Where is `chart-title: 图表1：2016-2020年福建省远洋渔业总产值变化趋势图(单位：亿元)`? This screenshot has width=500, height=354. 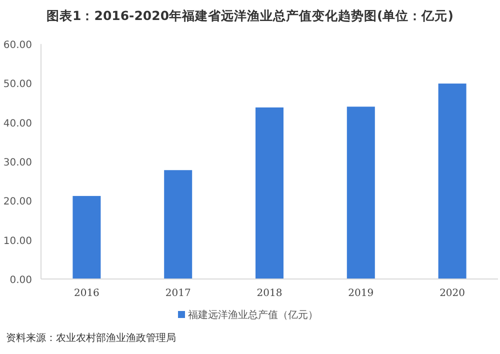
chart-title: 图表1：2016-2020年福建省远洋渔业总产值变化趋势图(单位：亿元) is located at coordinates (250, 15).